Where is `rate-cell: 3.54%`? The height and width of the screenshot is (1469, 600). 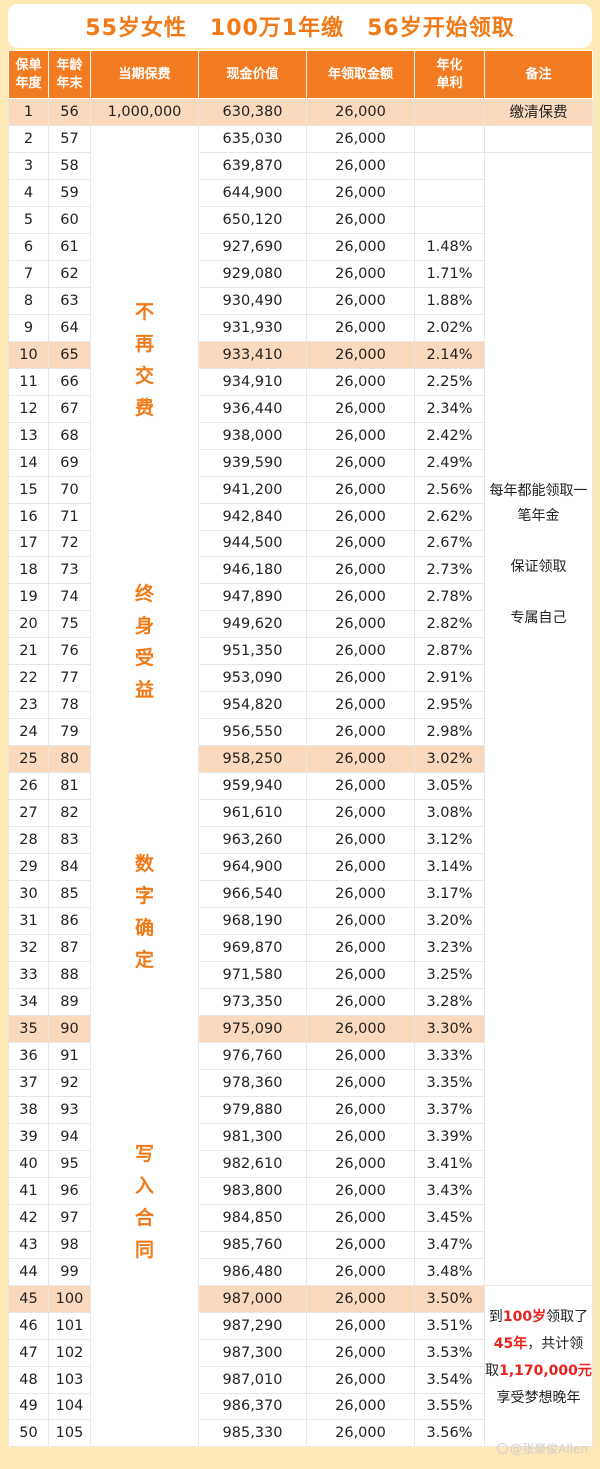 rate-cell: 3.54% is located at coordinates (449, 1379).